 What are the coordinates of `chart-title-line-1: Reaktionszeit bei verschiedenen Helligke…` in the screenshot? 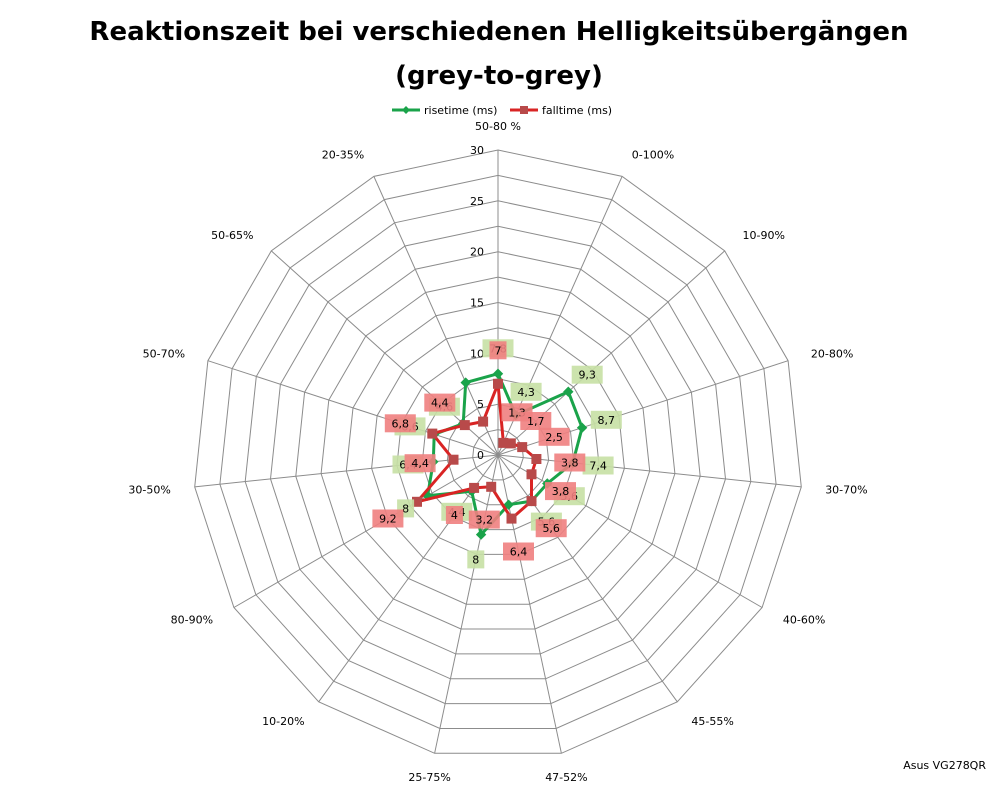 It's located at (499, 32).